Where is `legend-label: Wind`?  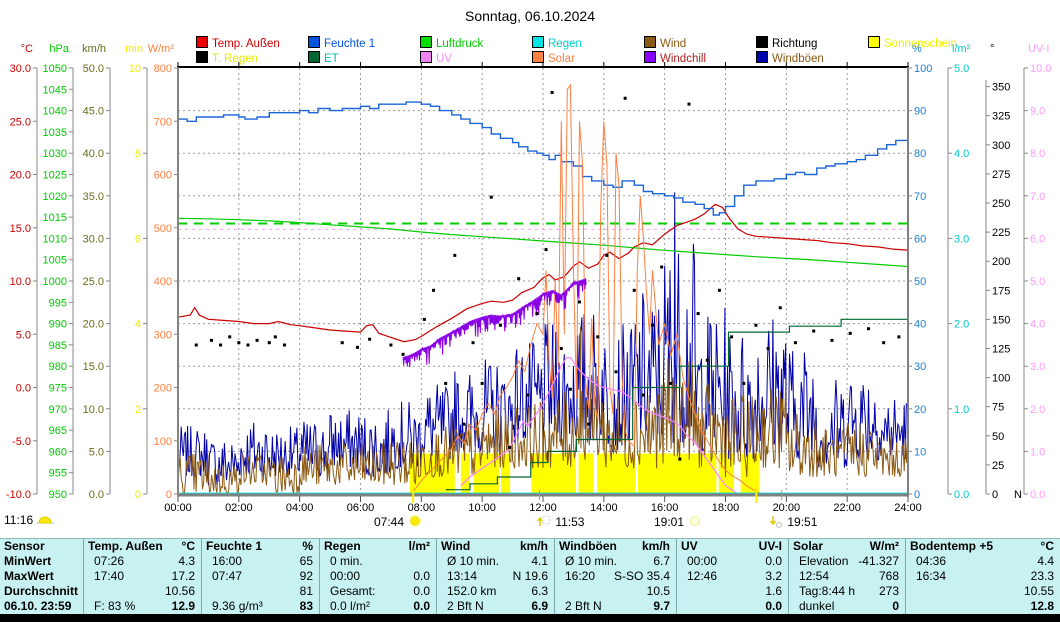 legend-label: Wind is located at coordinates (673, 44).